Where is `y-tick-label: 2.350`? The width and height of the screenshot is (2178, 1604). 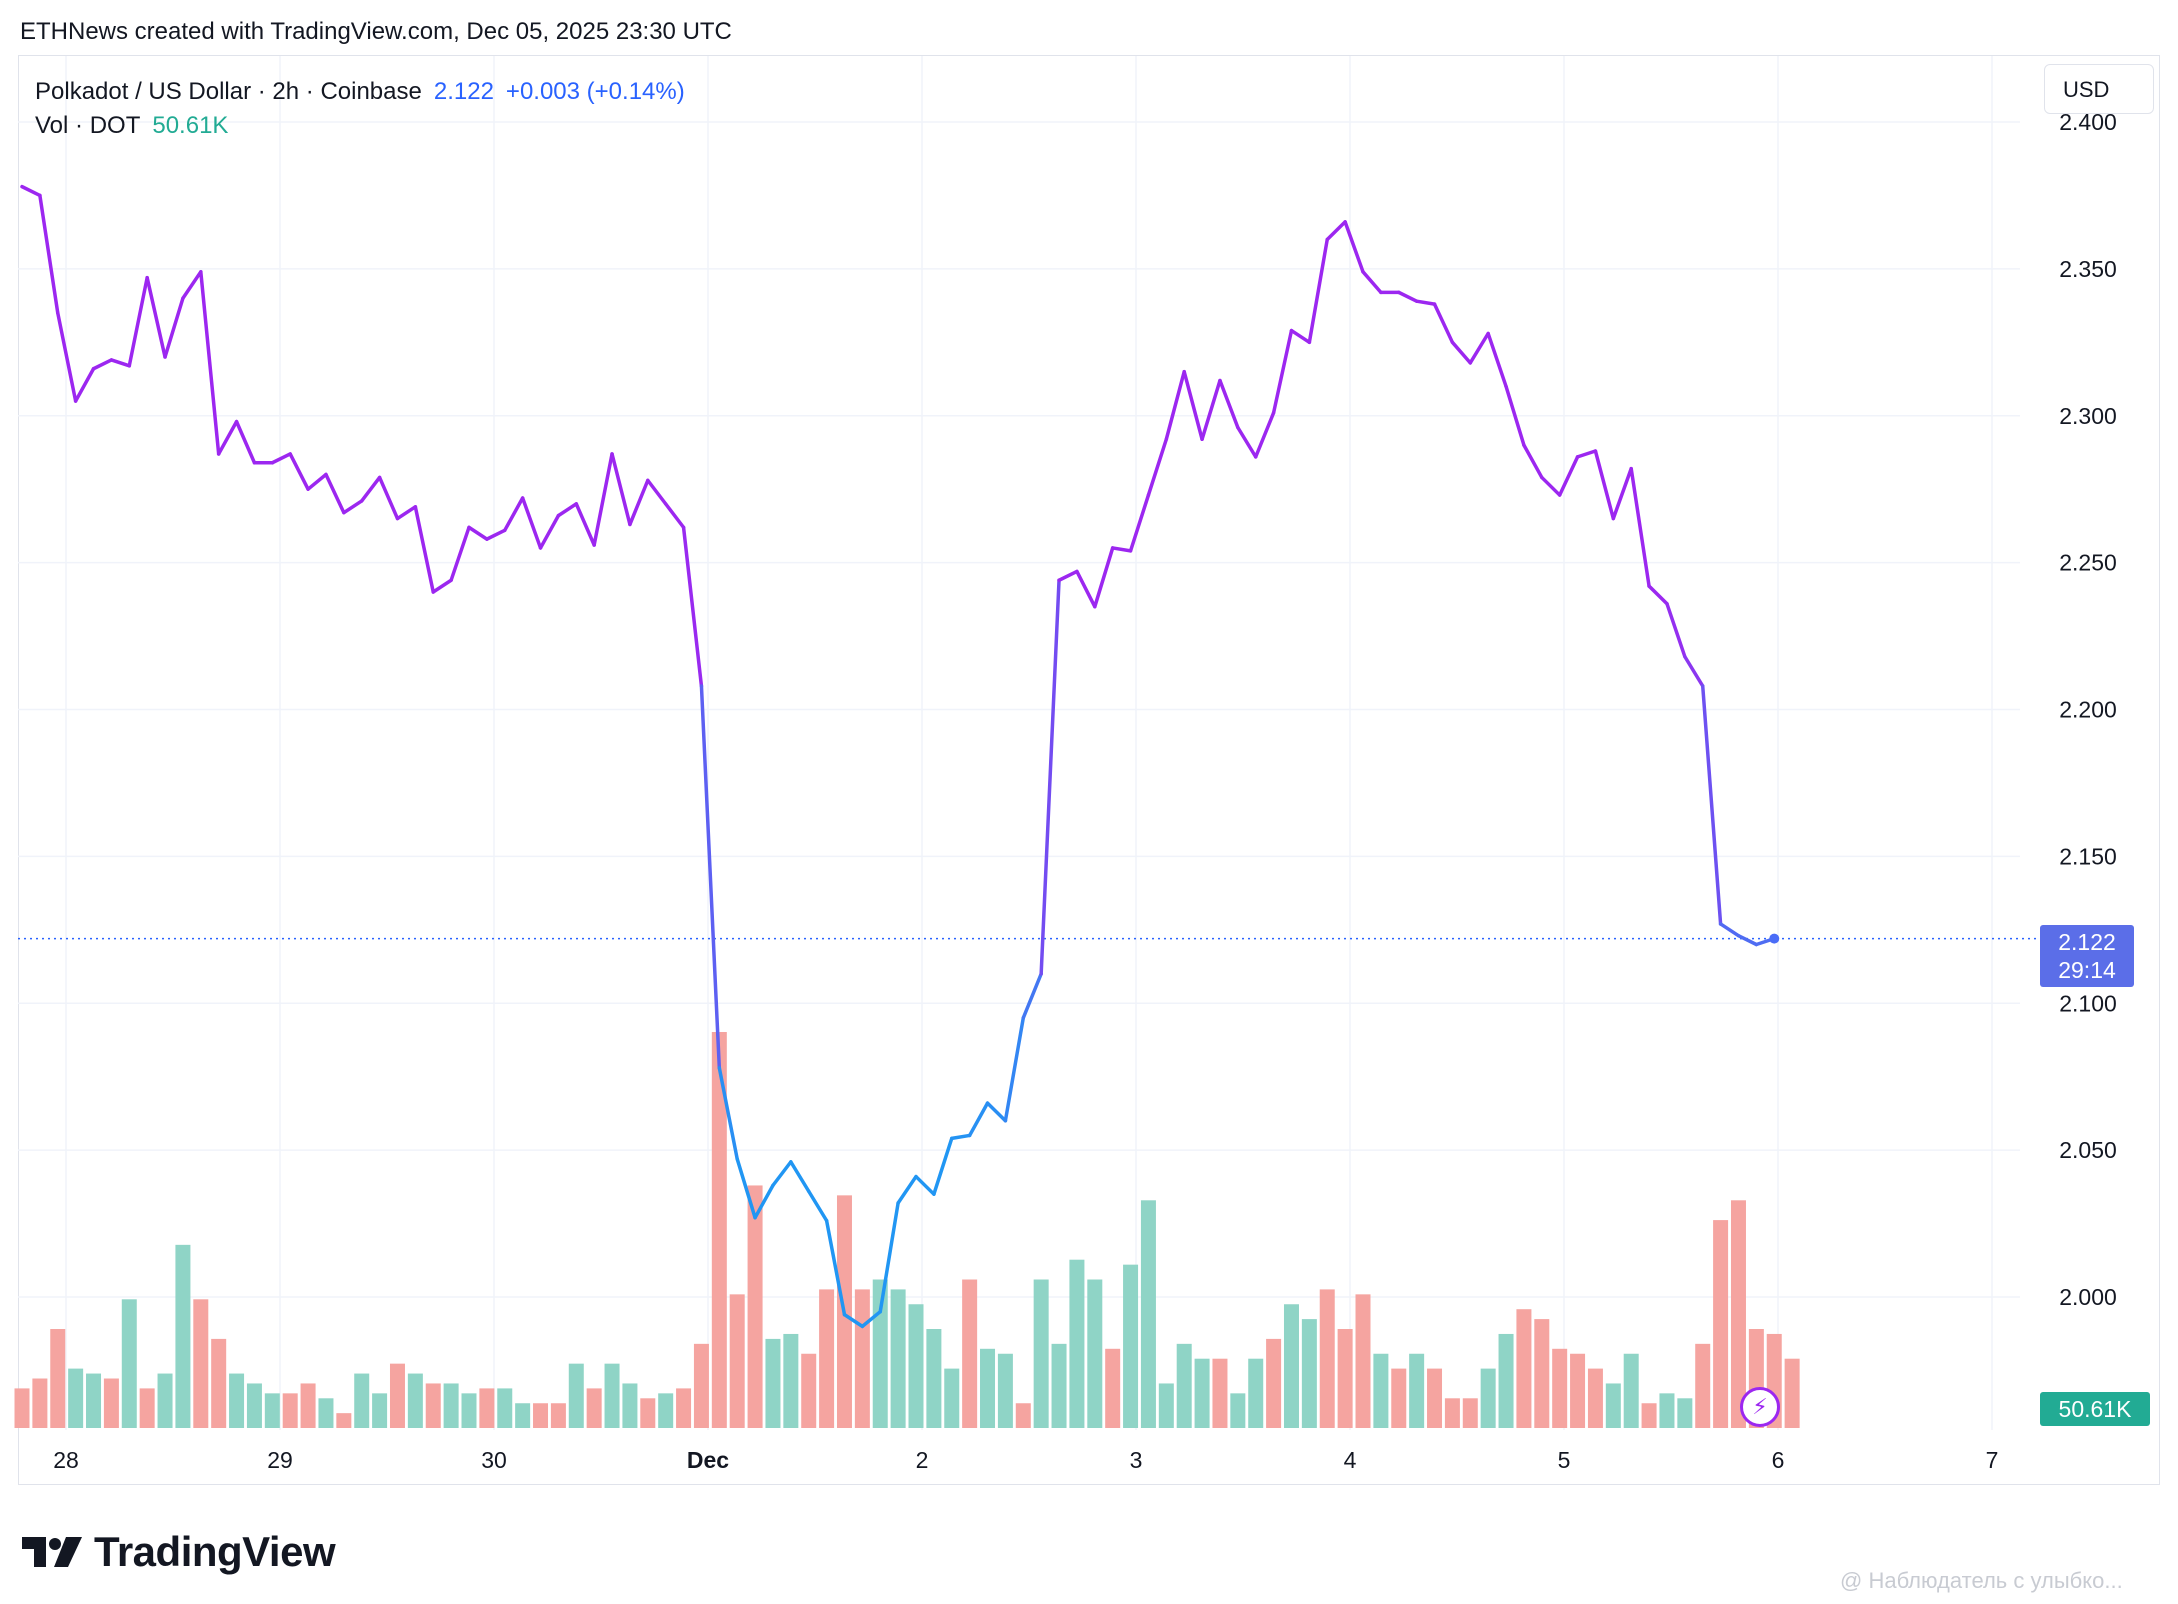
y-tick-label: 2.350 is located at coordinates (2088, 269).